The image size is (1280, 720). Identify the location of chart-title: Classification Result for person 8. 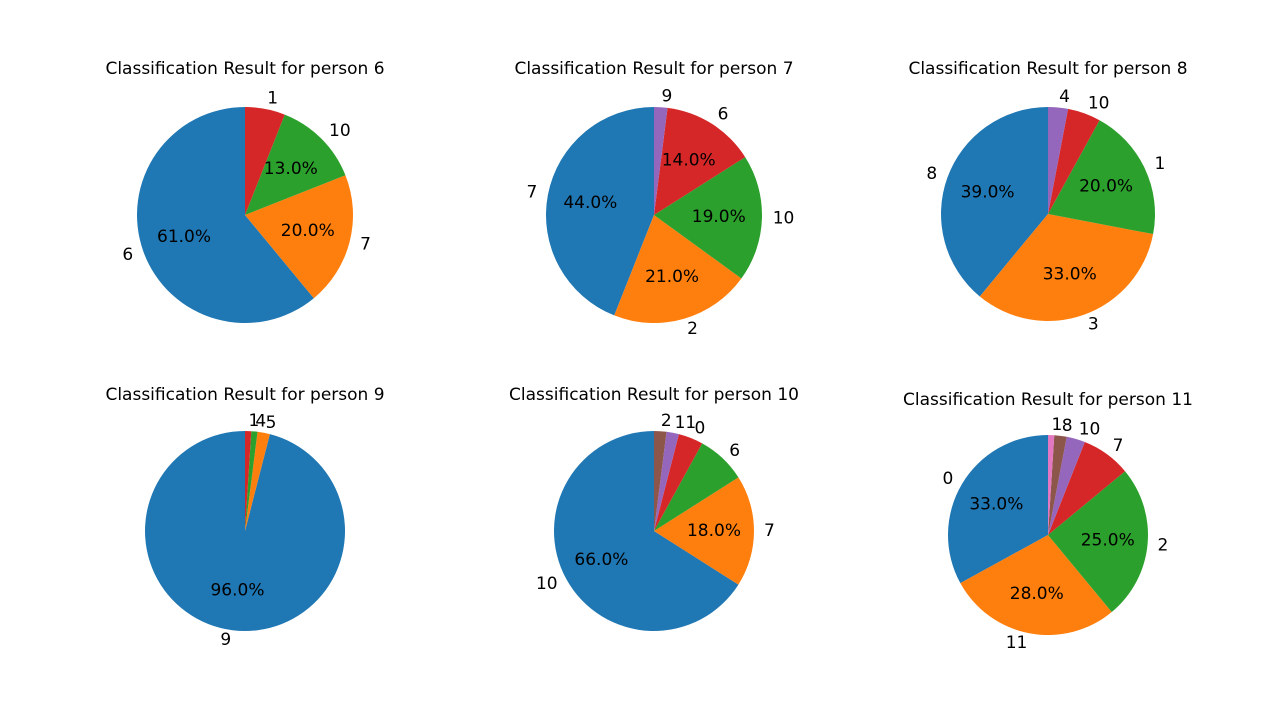
(1047, 69).